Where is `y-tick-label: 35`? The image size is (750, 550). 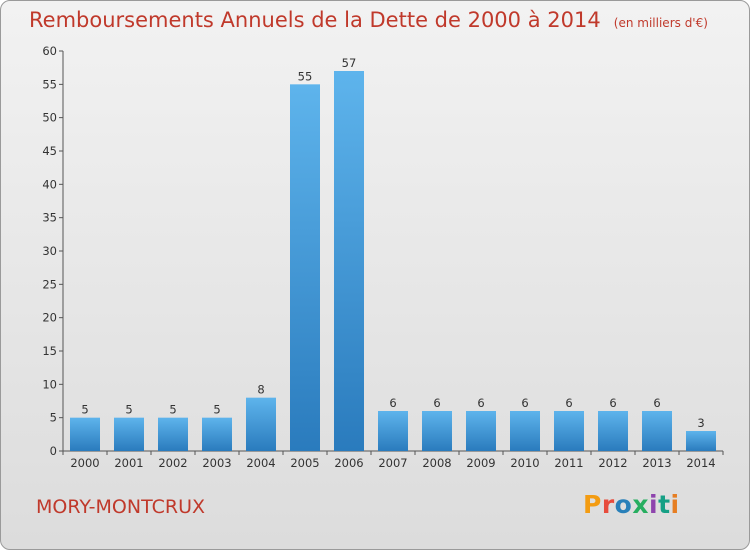
y-tick-label: 35 is located at coordinates (49, 218).